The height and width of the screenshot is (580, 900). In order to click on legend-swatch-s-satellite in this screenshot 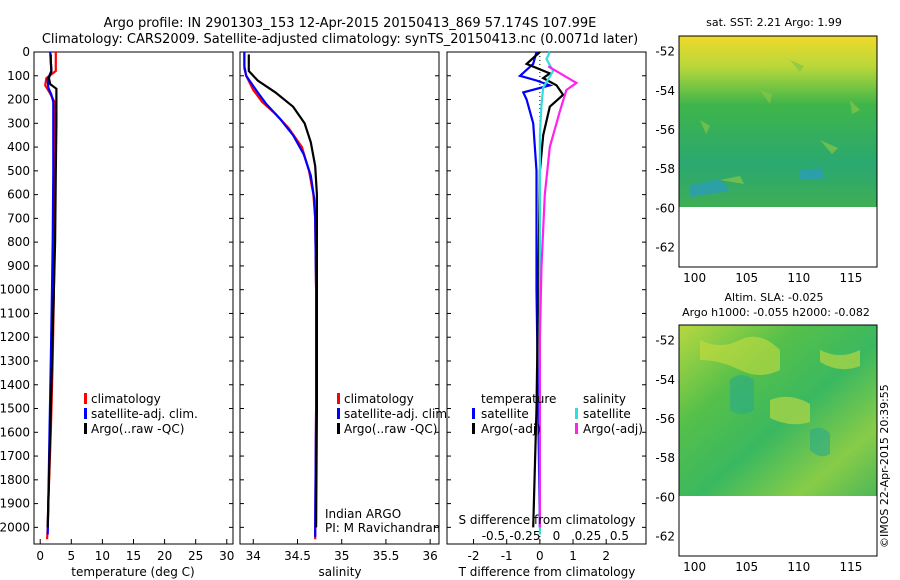, I will do `click(576, 413)`.